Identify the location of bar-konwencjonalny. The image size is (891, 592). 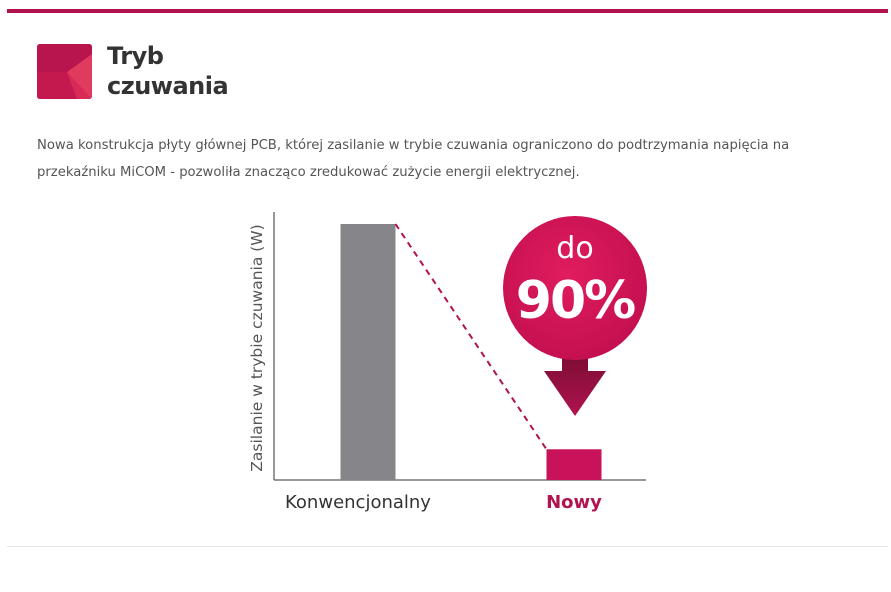
(368, 352).